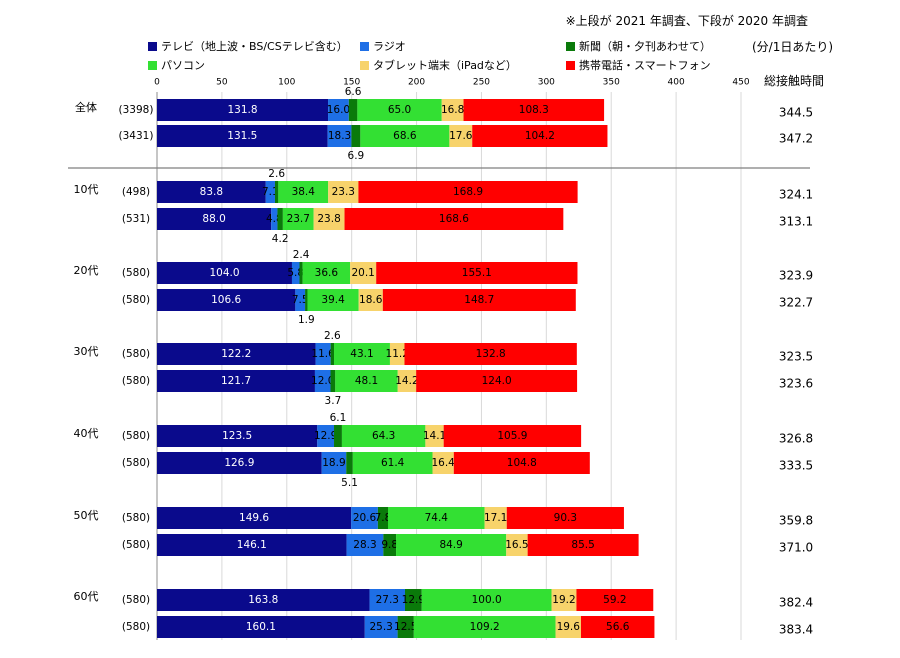  Describe the element at coordinates (306, 320) in the screenshot. I see `data-label: 1.9` at that location.